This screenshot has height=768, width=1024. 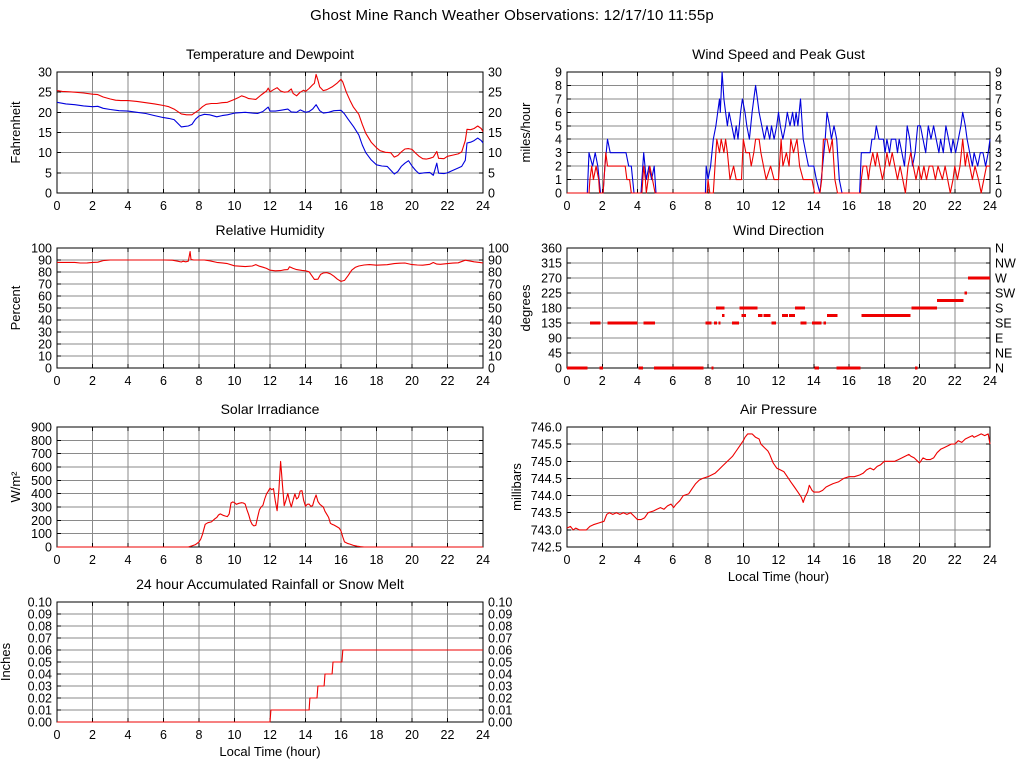 What do you see at coordinates (45, 93) in the screenshot?
I see `y-tick-label: 25` at bounding box center [45, 93].